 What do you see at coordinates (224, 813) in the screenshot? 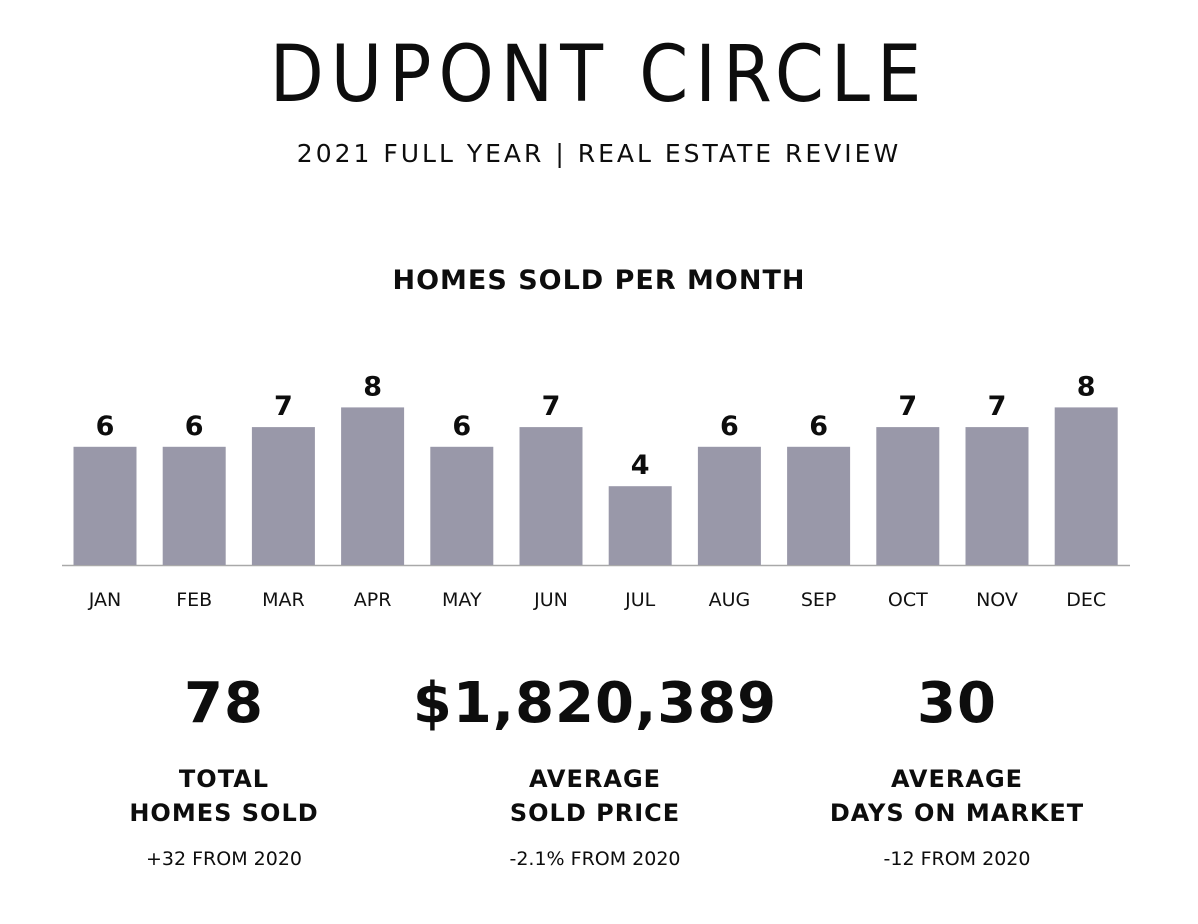
I see `stat-total-label-line2: HOMES SOLD` at bounding box center [224, 813].